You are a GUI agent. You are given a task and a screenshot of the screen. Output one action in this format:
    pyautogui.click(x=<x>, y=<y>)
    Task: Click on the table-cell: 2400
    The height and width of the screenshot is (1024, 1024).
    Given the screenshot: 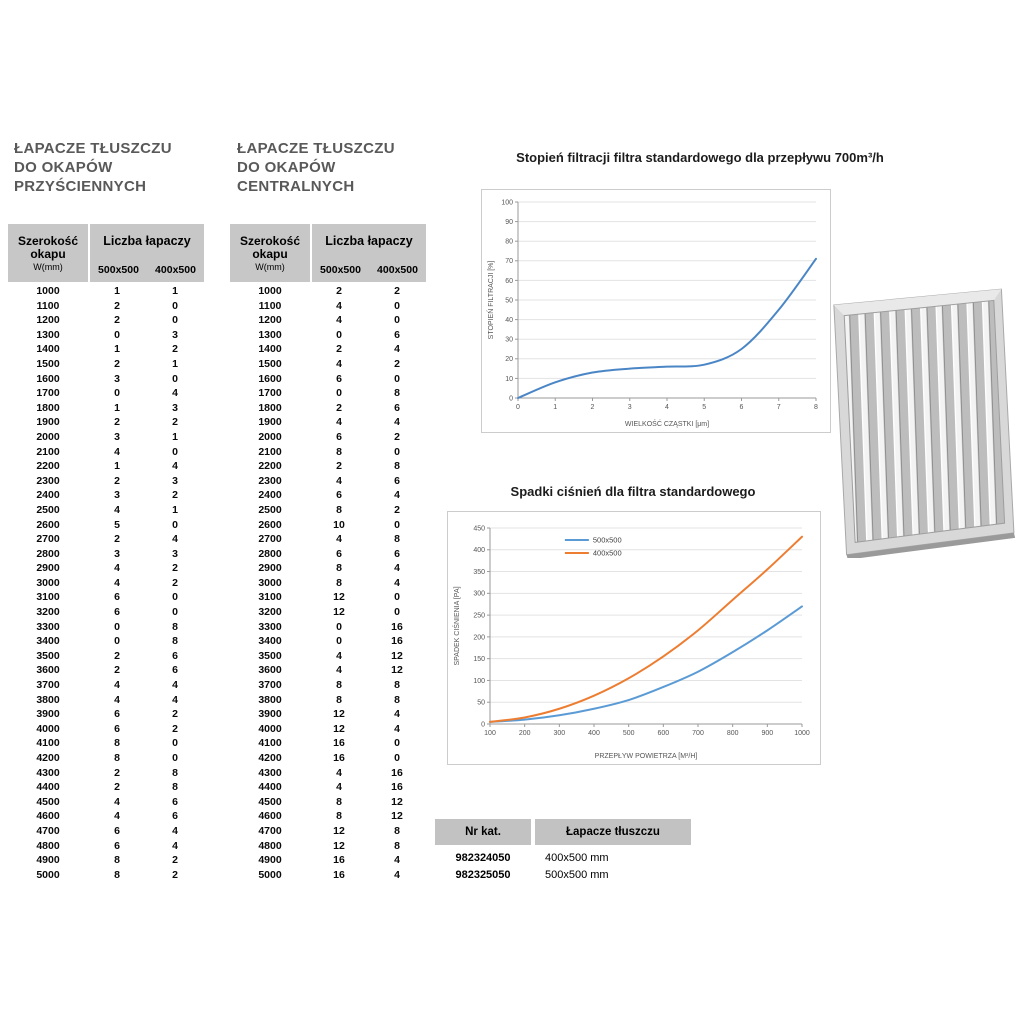 What is the action you would take?
    pyautogui.click(x=270, y=495)
    